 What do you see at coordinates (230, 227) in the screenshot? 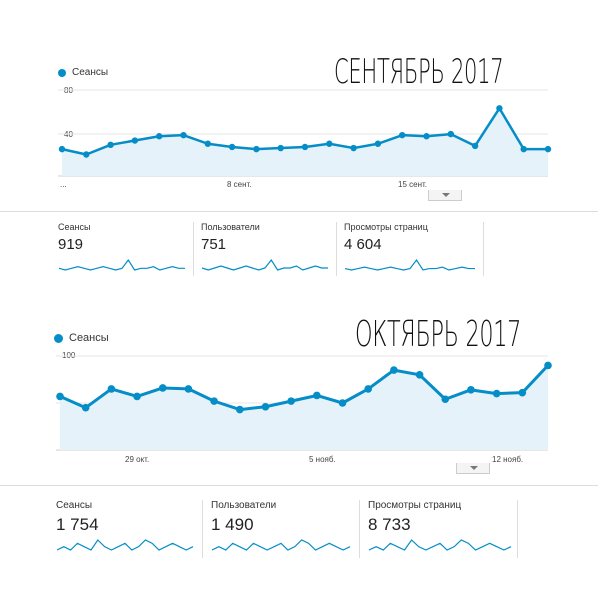
I see `metric-label: Пользователи` at bounding box center [230, 227].